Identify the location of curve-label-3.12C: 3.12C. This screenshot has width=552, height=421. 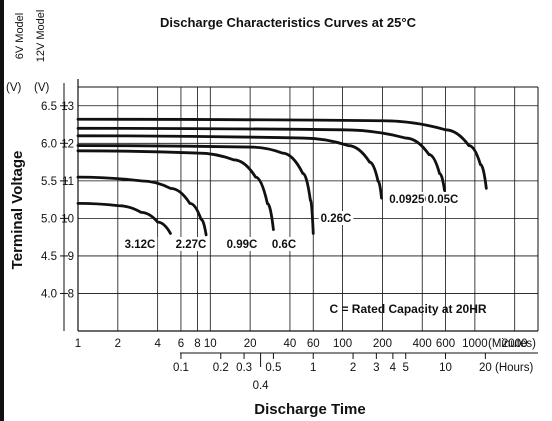
(140, 245).